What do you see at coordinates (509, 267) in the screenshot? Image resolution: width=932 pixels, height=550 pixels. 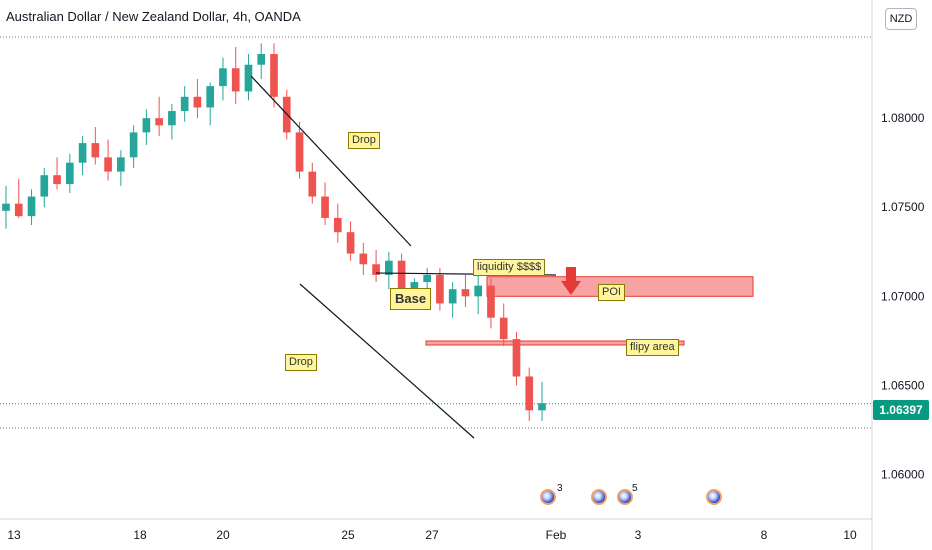 I see `annotation-liquidity: liquidity $$$$` at bounding box center [509, 267].